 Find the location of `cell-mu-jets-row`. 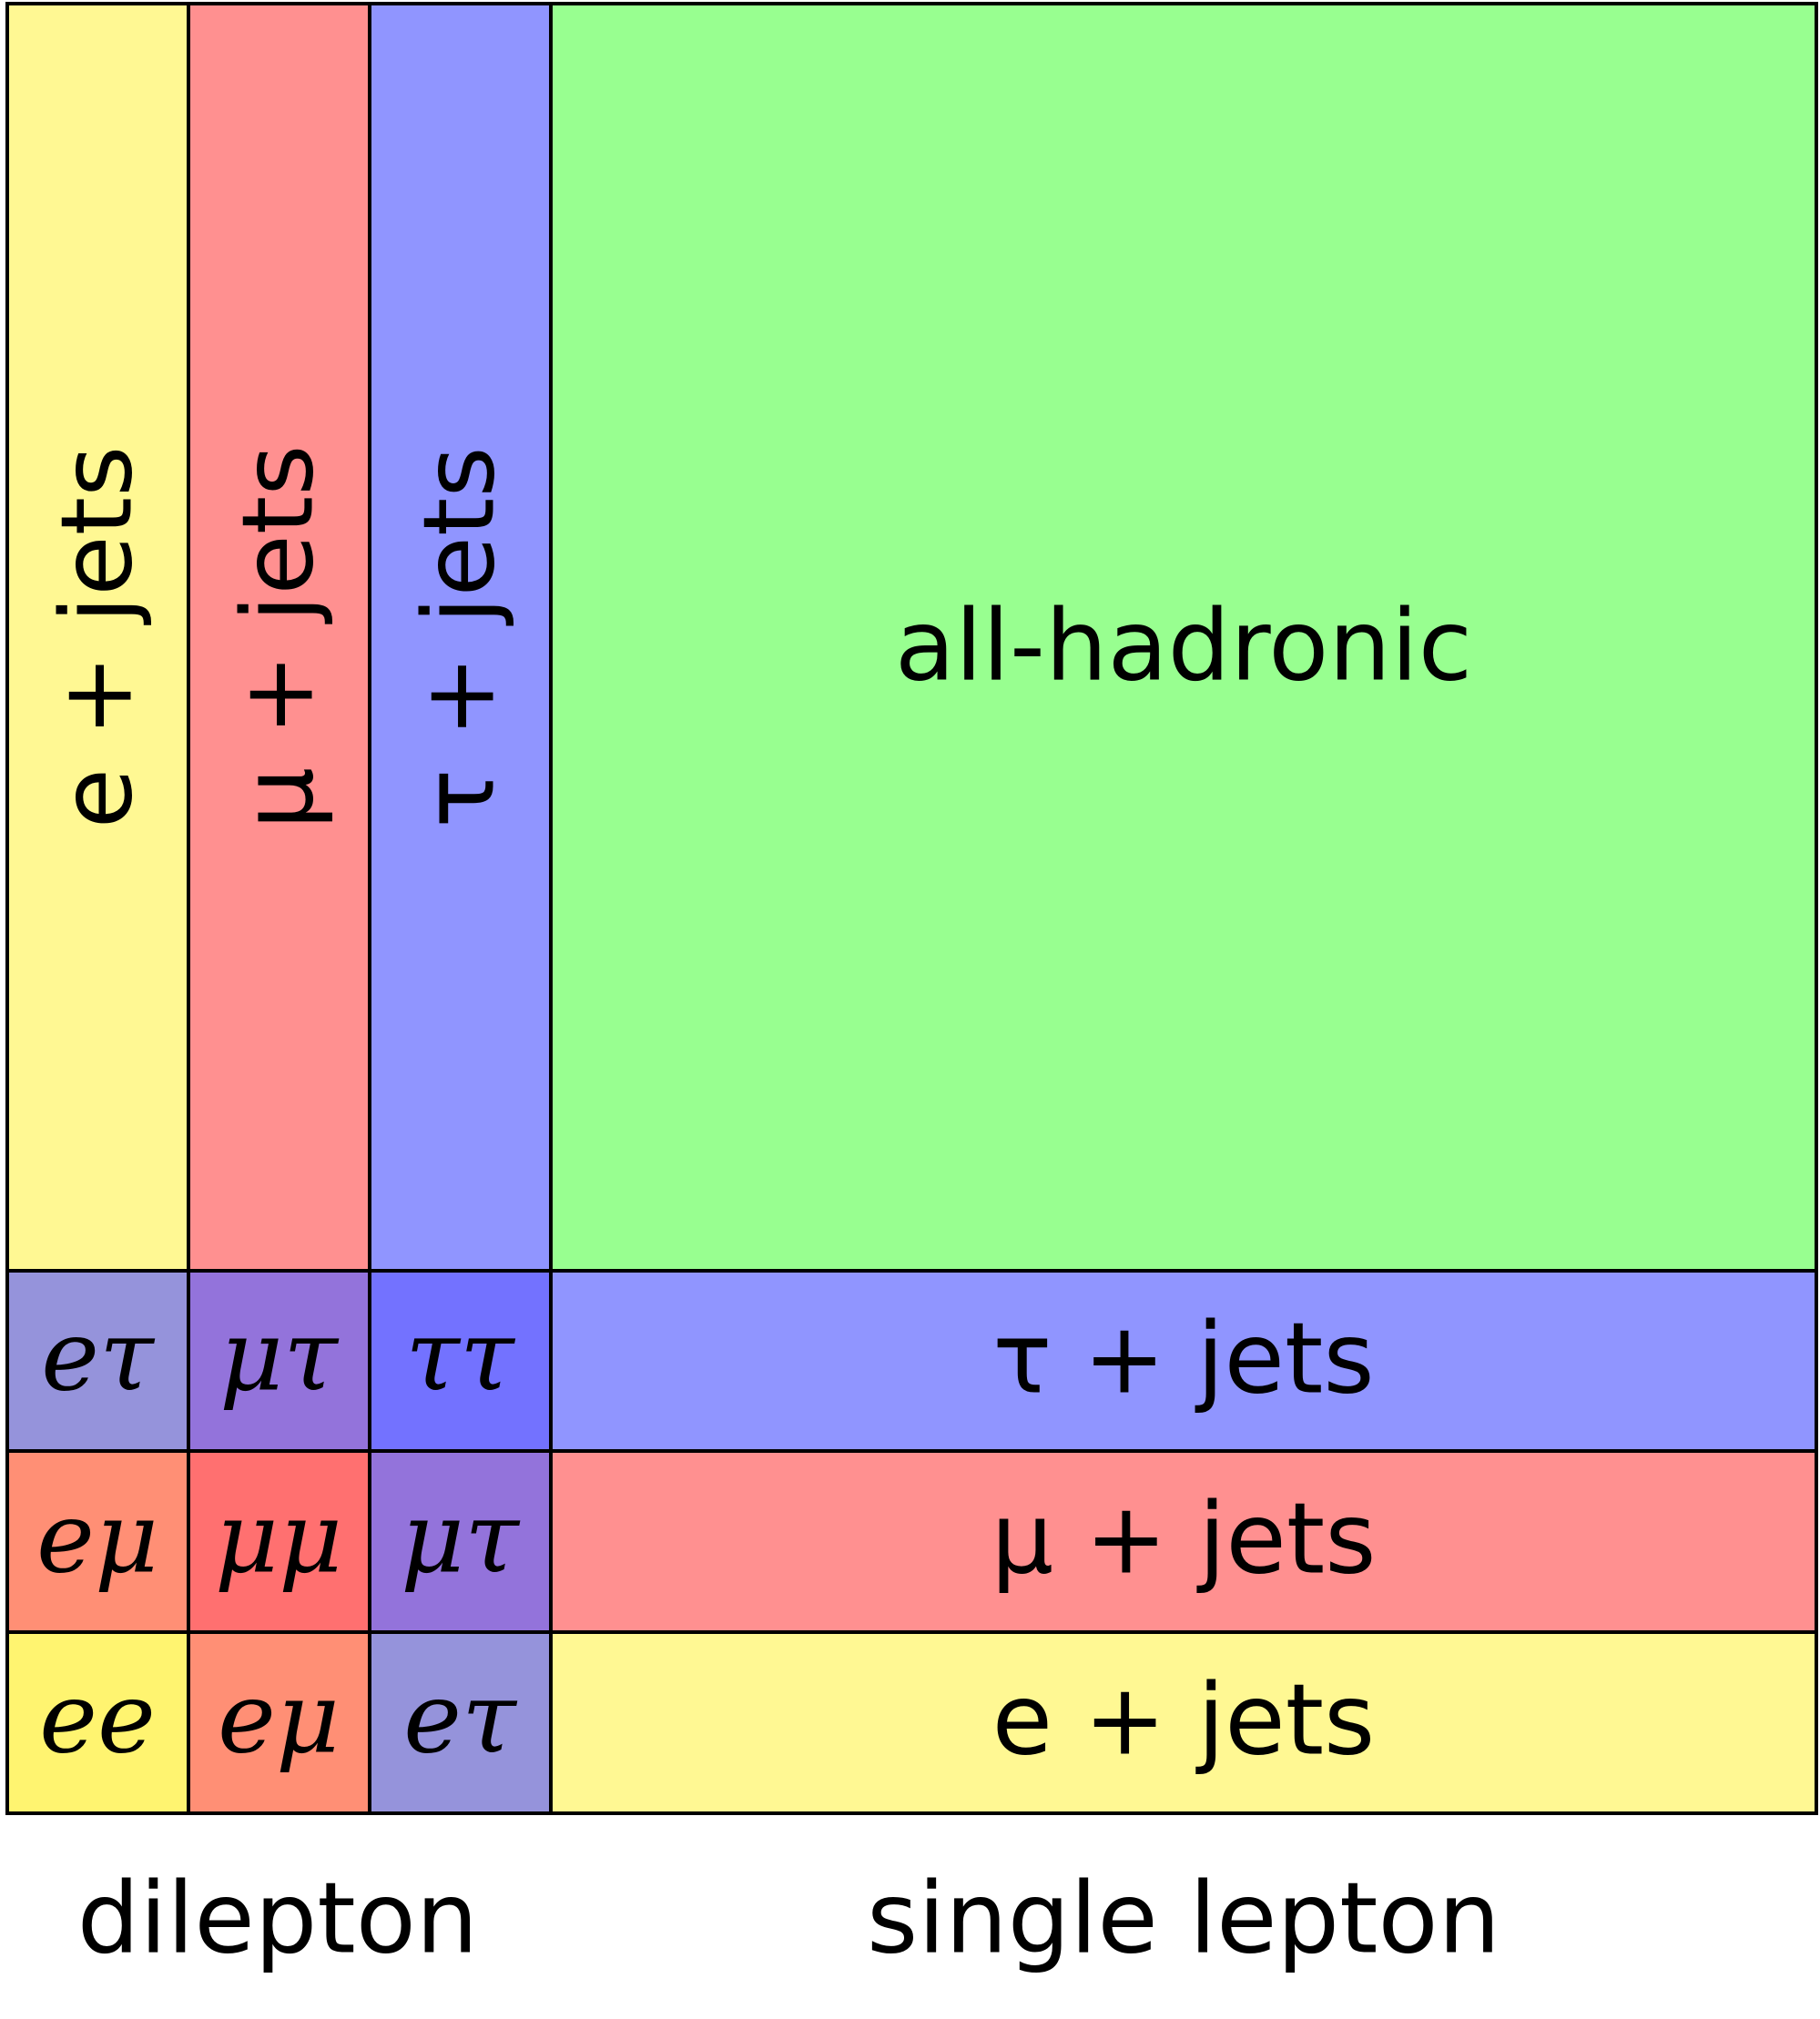

cell-mu-jets-row is located at coordinates (1184, 1541).